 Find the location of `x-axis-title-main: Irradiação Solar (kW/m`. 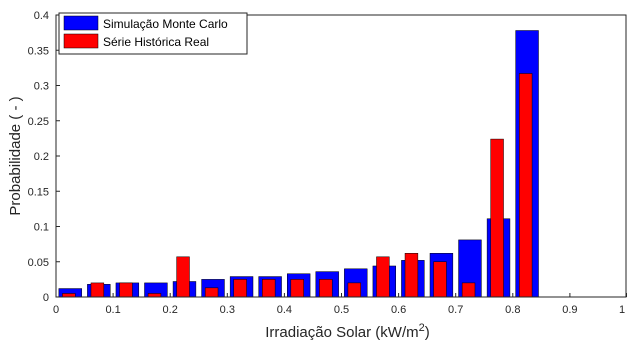

x-axis-title-main: Irradiação Solar (kW/m is located at coordinates (341, 332).